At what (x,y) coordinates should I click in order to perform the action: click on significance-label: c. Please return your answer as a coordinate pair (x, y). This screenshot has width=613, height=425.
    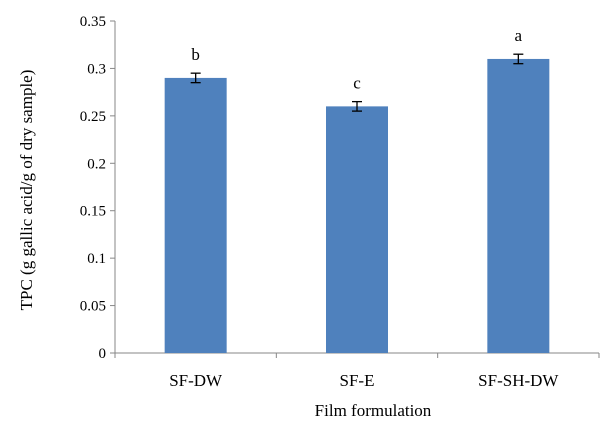
    Looking at the image, I should click on (357, 83).